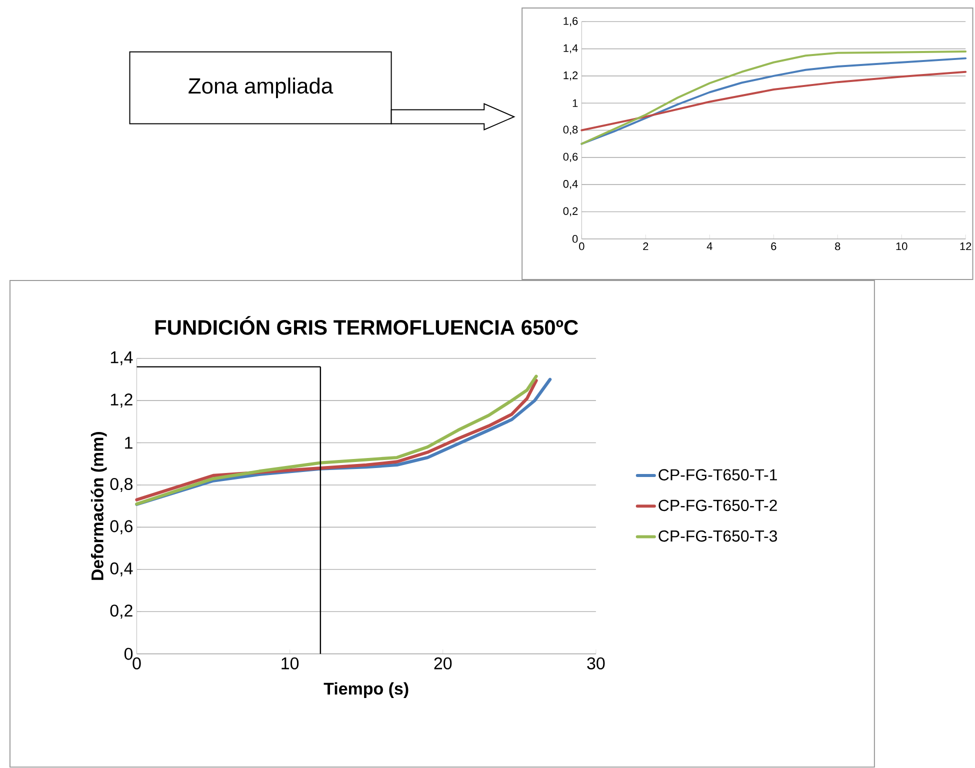 This screenshot has height=768, width=975. What do you see at coordinates (596, 664) in the screenshot?
I see `x-tick-label: 30` at bounding box center [596, 664].